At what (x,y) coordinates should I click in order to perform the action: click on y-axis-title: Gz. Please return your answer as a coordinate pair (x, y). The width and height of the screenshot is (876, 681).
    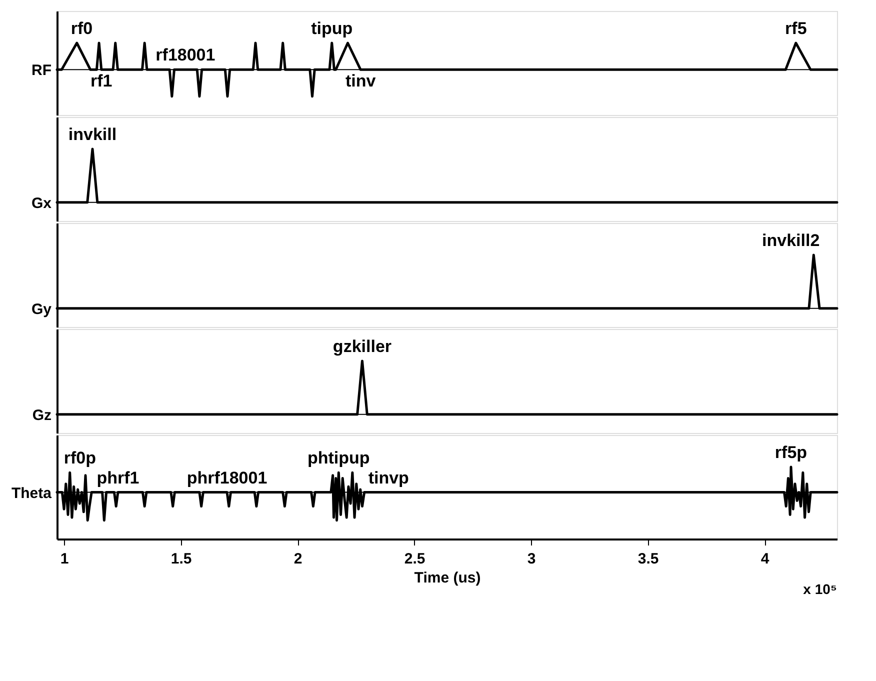
    Looking at the image, I should click on (42, 415).